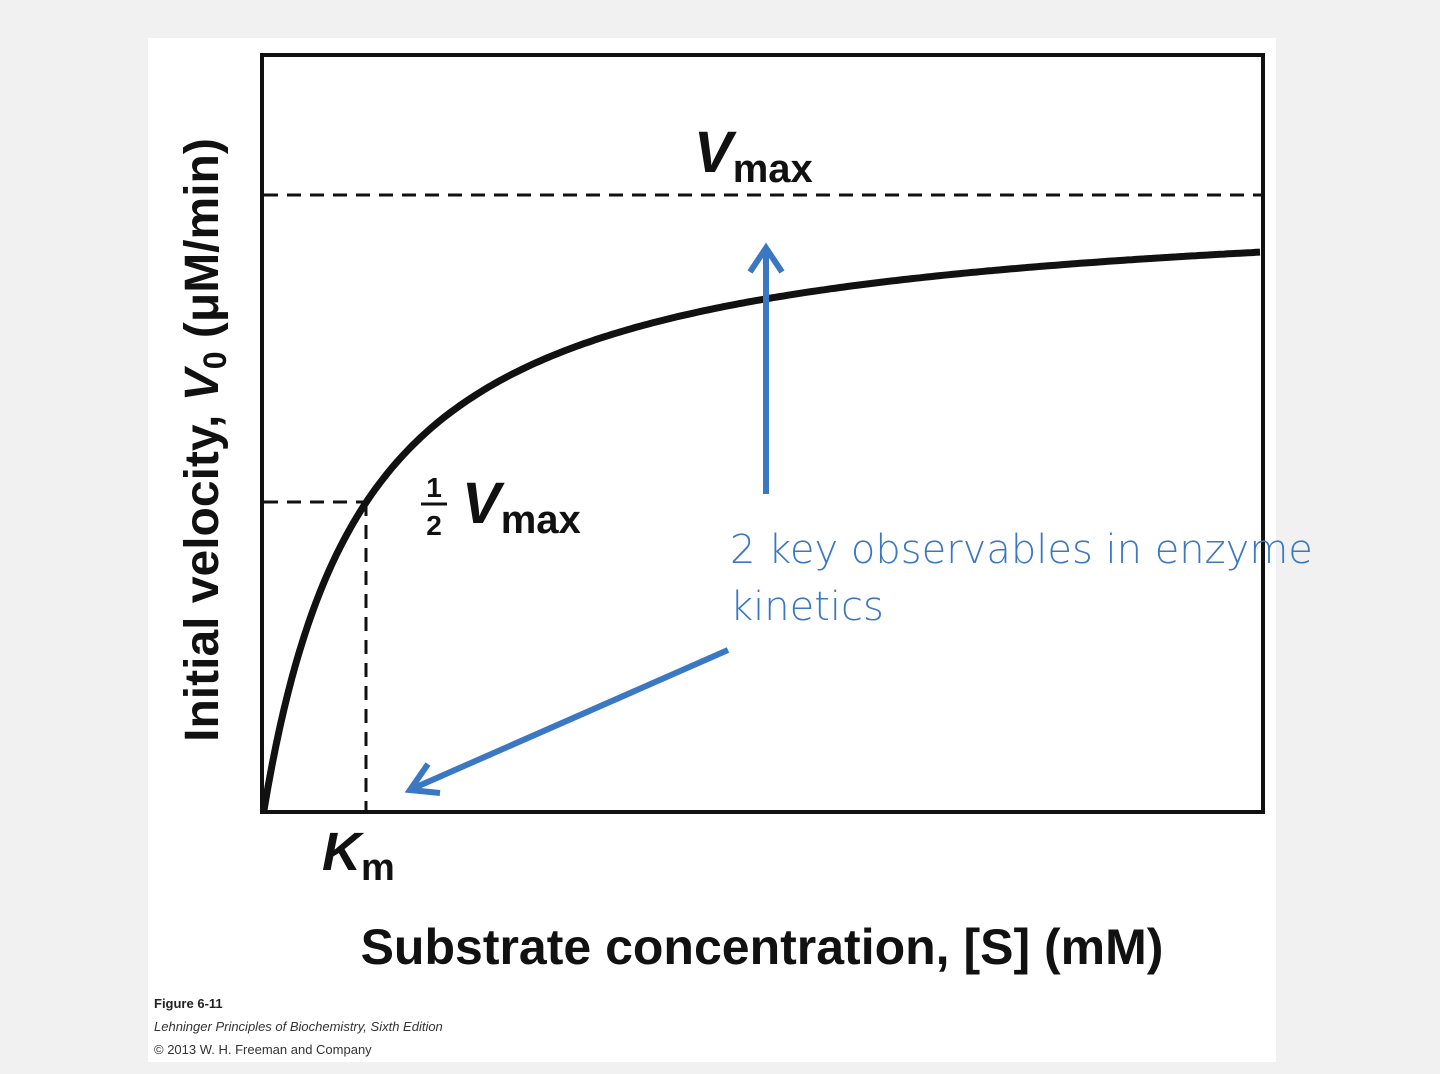  What do you see at coordinates (202, 244) in the screenshot?
I see `text: (μM/min)` at bounding box center [202, 244].